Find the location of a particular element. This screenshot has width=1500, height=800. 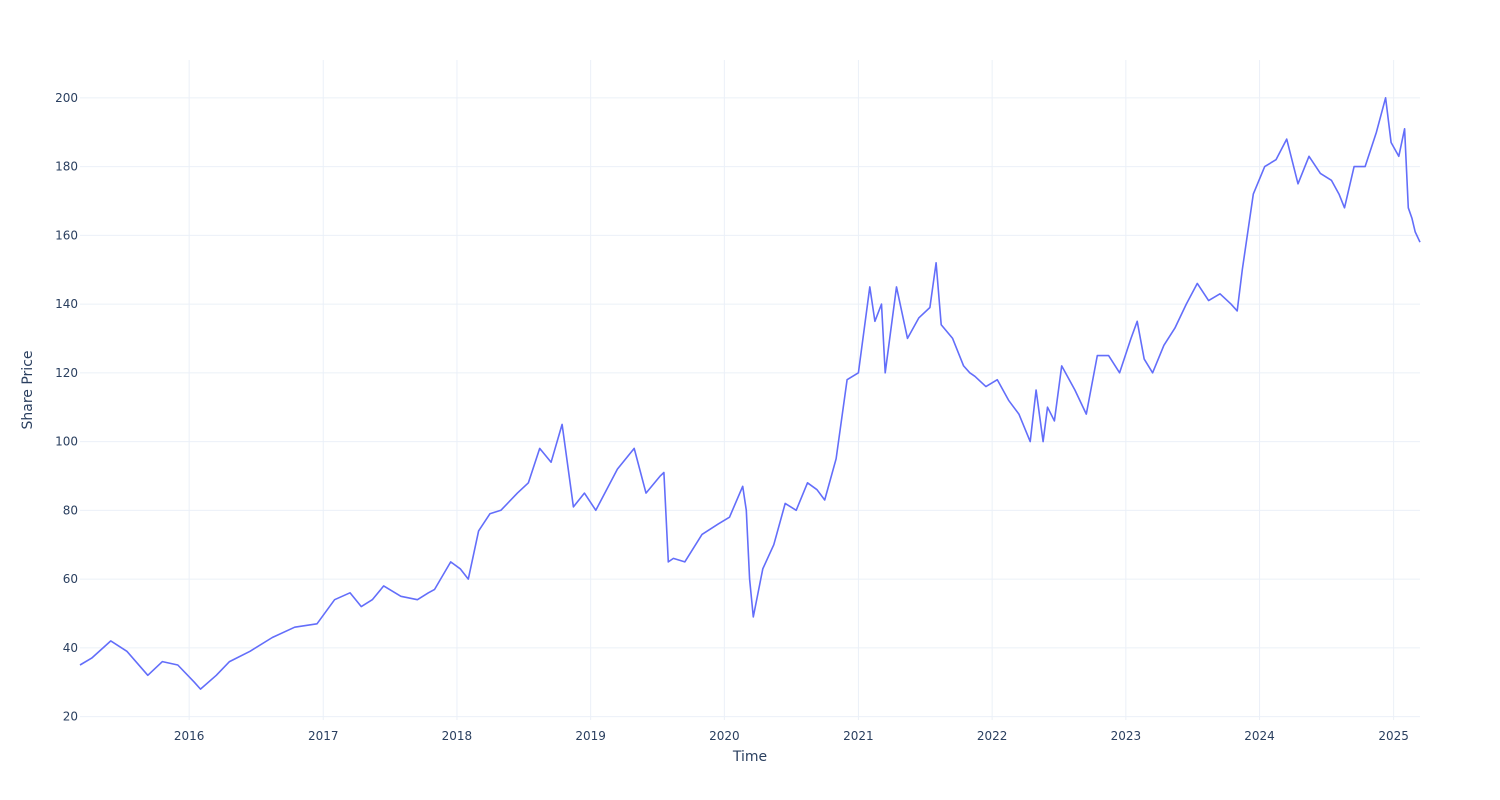

y-tick-label: 40 is located at coordinates (70, 648).